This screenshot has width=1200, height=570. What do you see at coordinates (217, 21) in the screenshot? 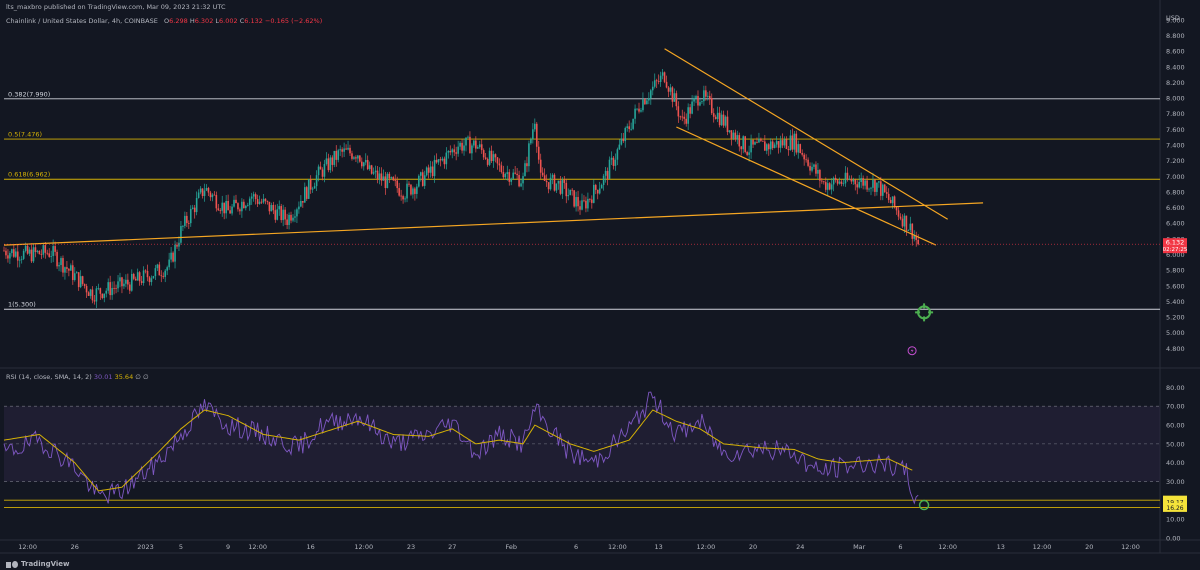
I see `low-label: L` at bounding box center [217, 21].